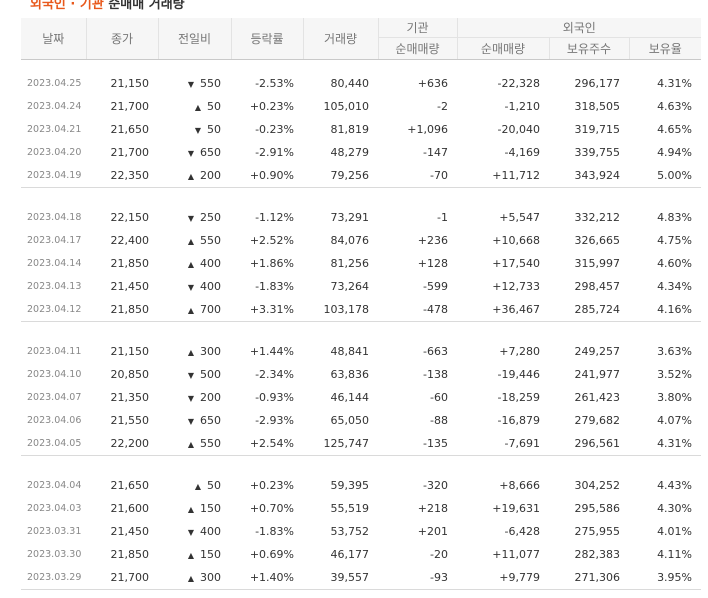 The width and height of the screenshot is (708, 598). What do you see at coordinates (435, 374) in the screenshot?
I see `cell-institution-net: -138` at bounding box center [435, 374].